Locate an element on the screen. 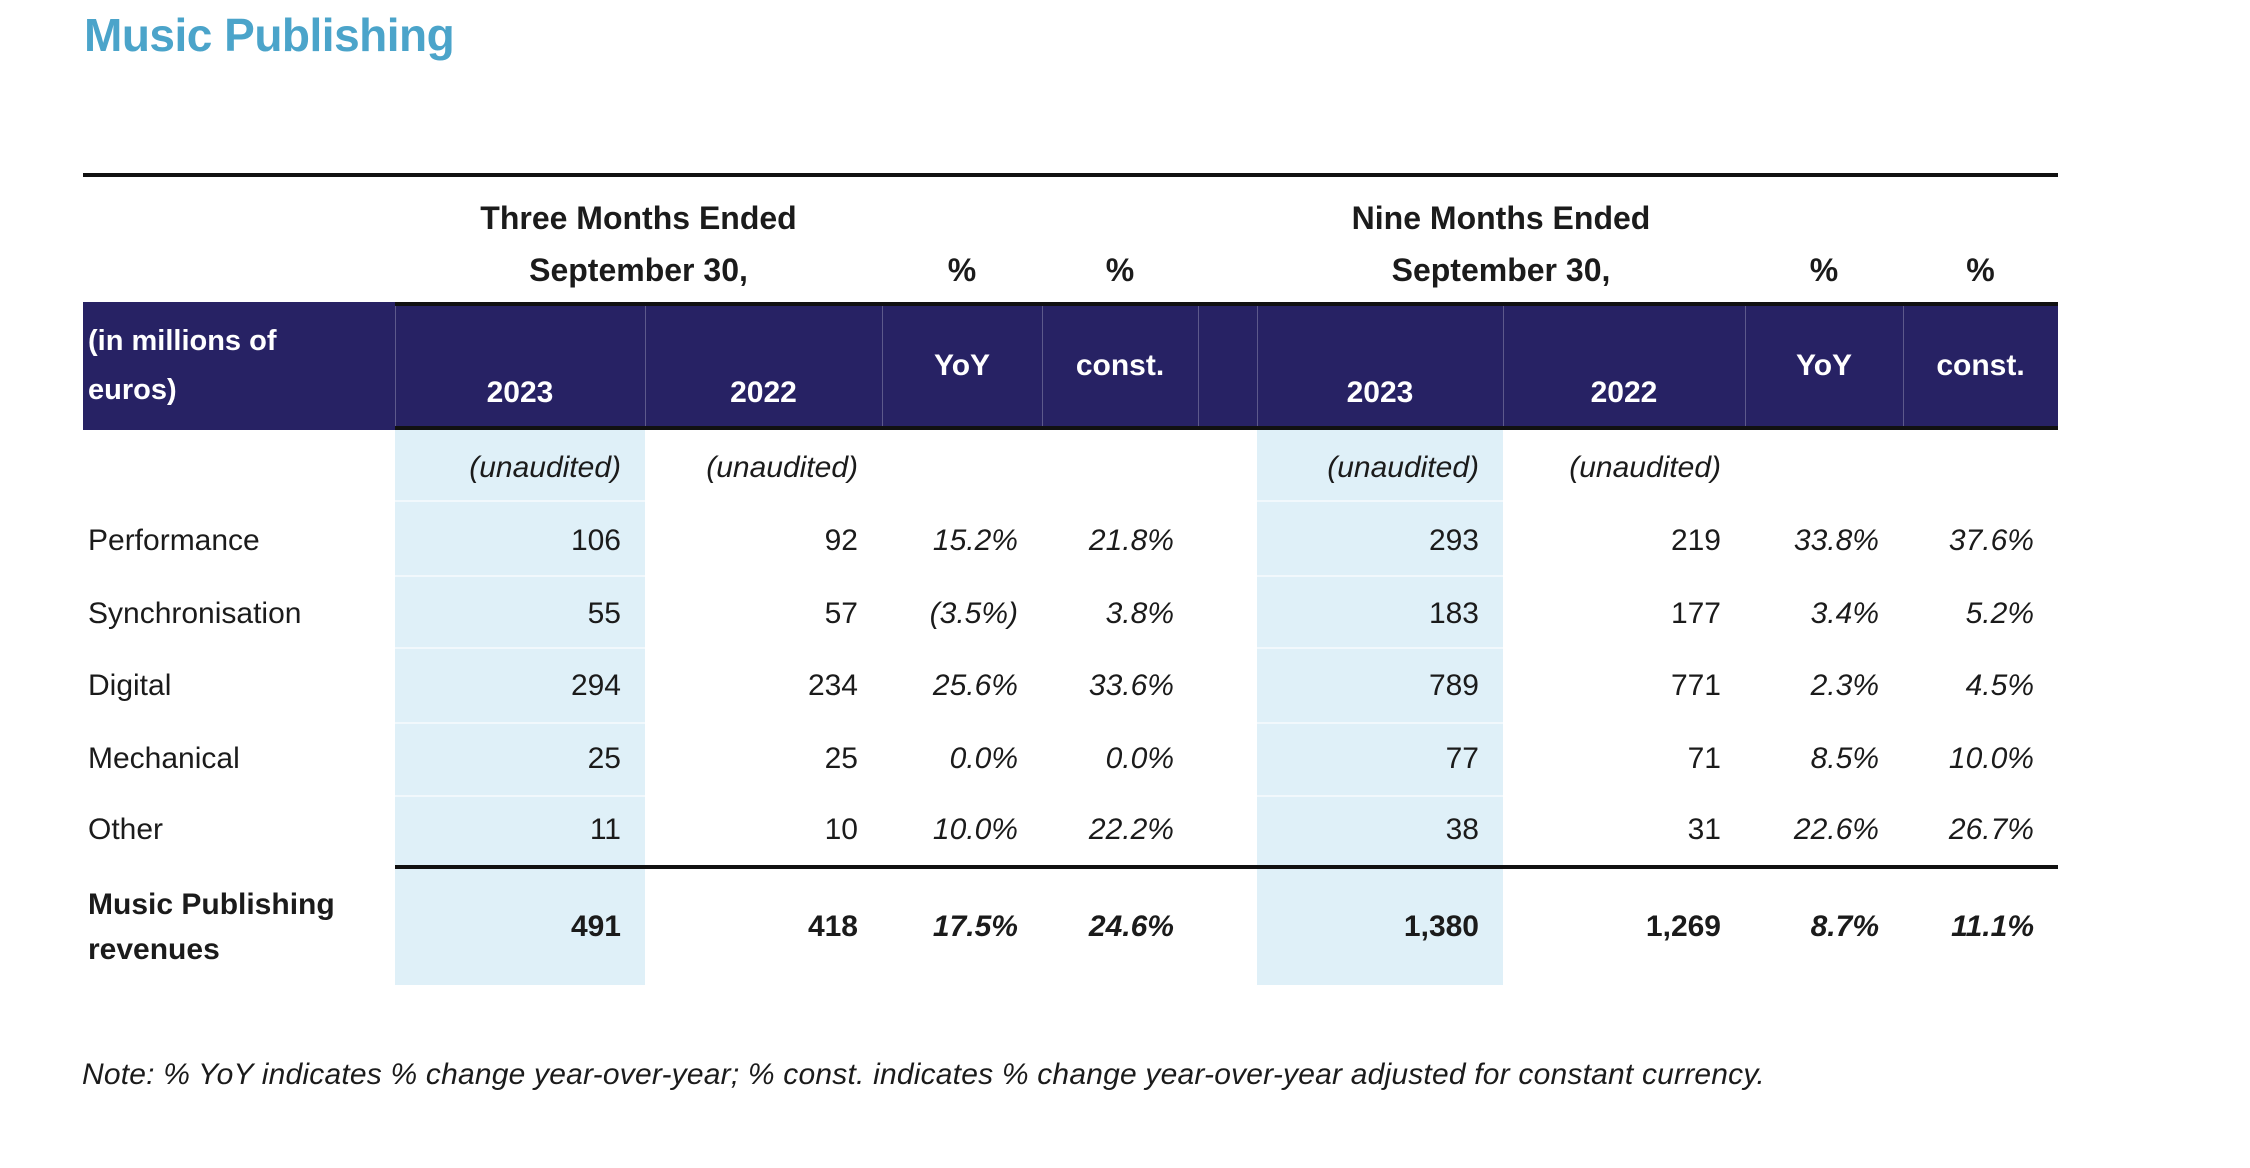 The image size is (2250, 1168). value-3m-const: 0.0% is located at coordinates (1139, 758).